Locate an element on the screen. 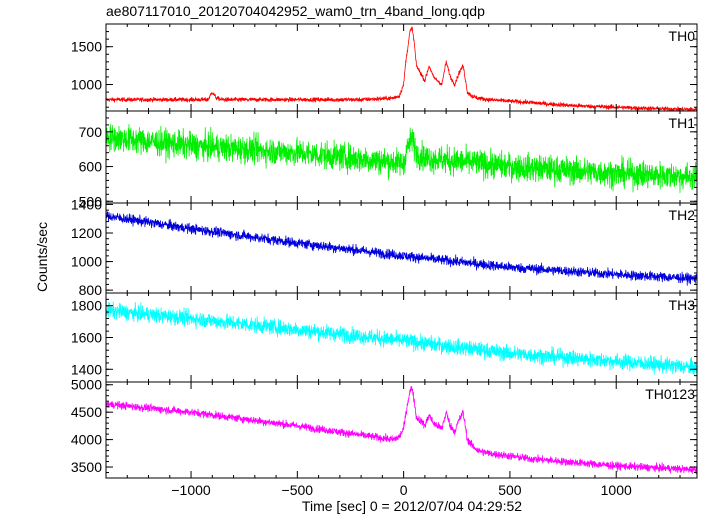 This screenshot has height=516, width=717. y-tick-label: 800 is located at coordinates (91, 290).